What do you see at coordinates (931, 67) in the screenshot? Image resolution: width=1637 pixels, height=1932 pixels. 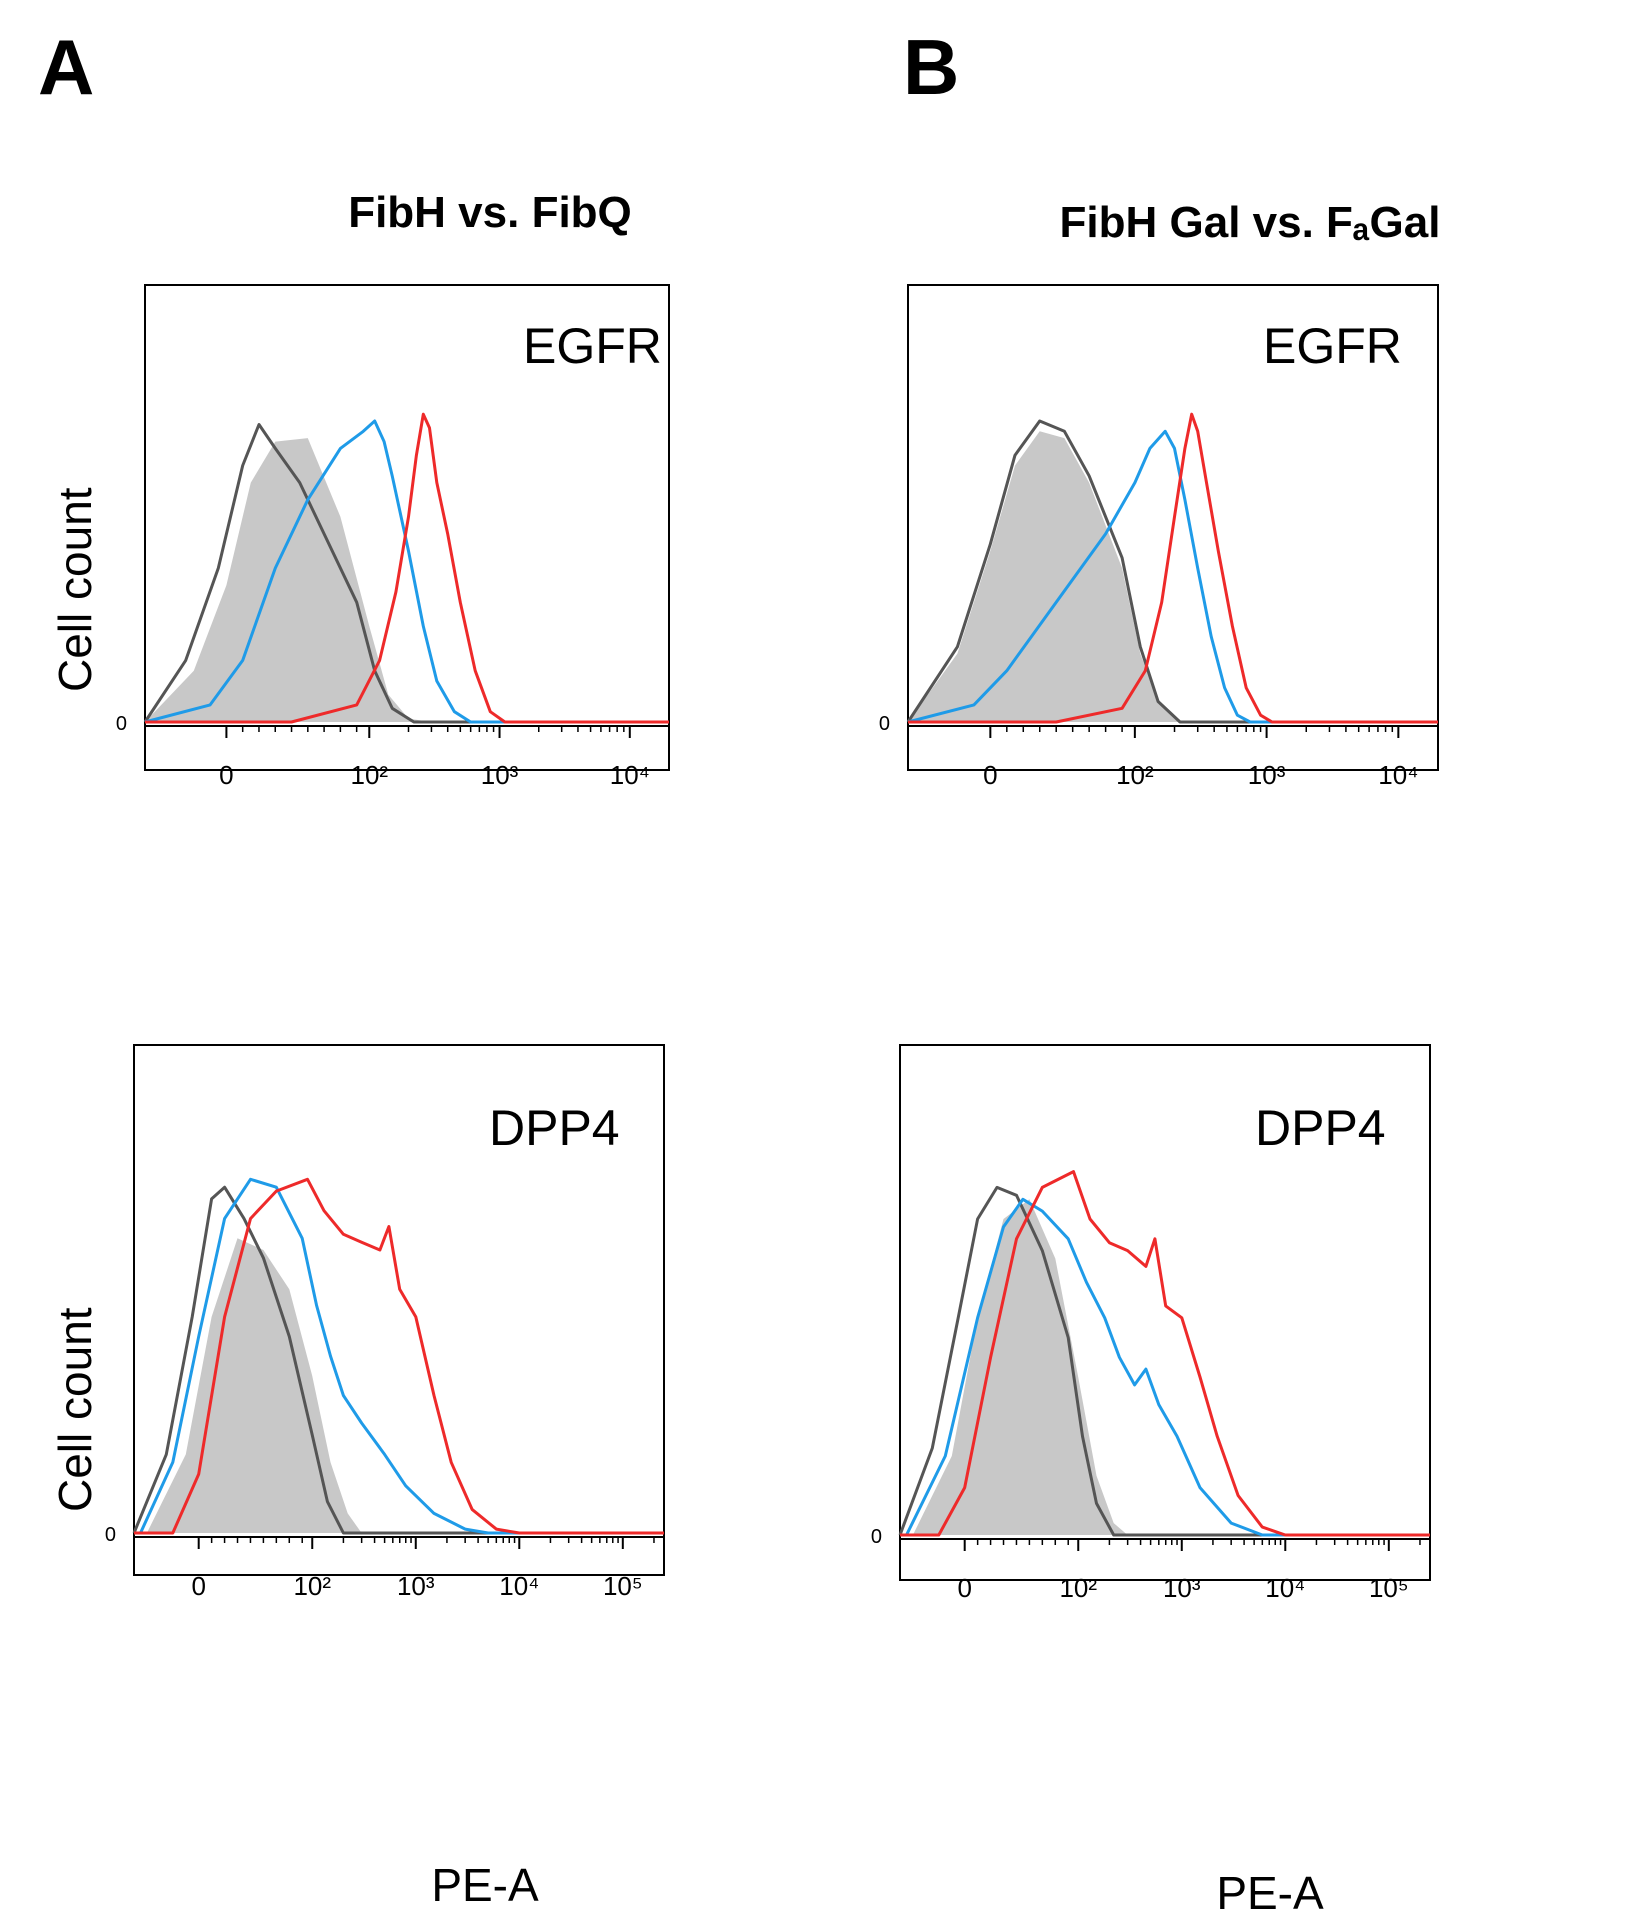 I see `panel-letter-b: B` at bounding box center [931, 67].